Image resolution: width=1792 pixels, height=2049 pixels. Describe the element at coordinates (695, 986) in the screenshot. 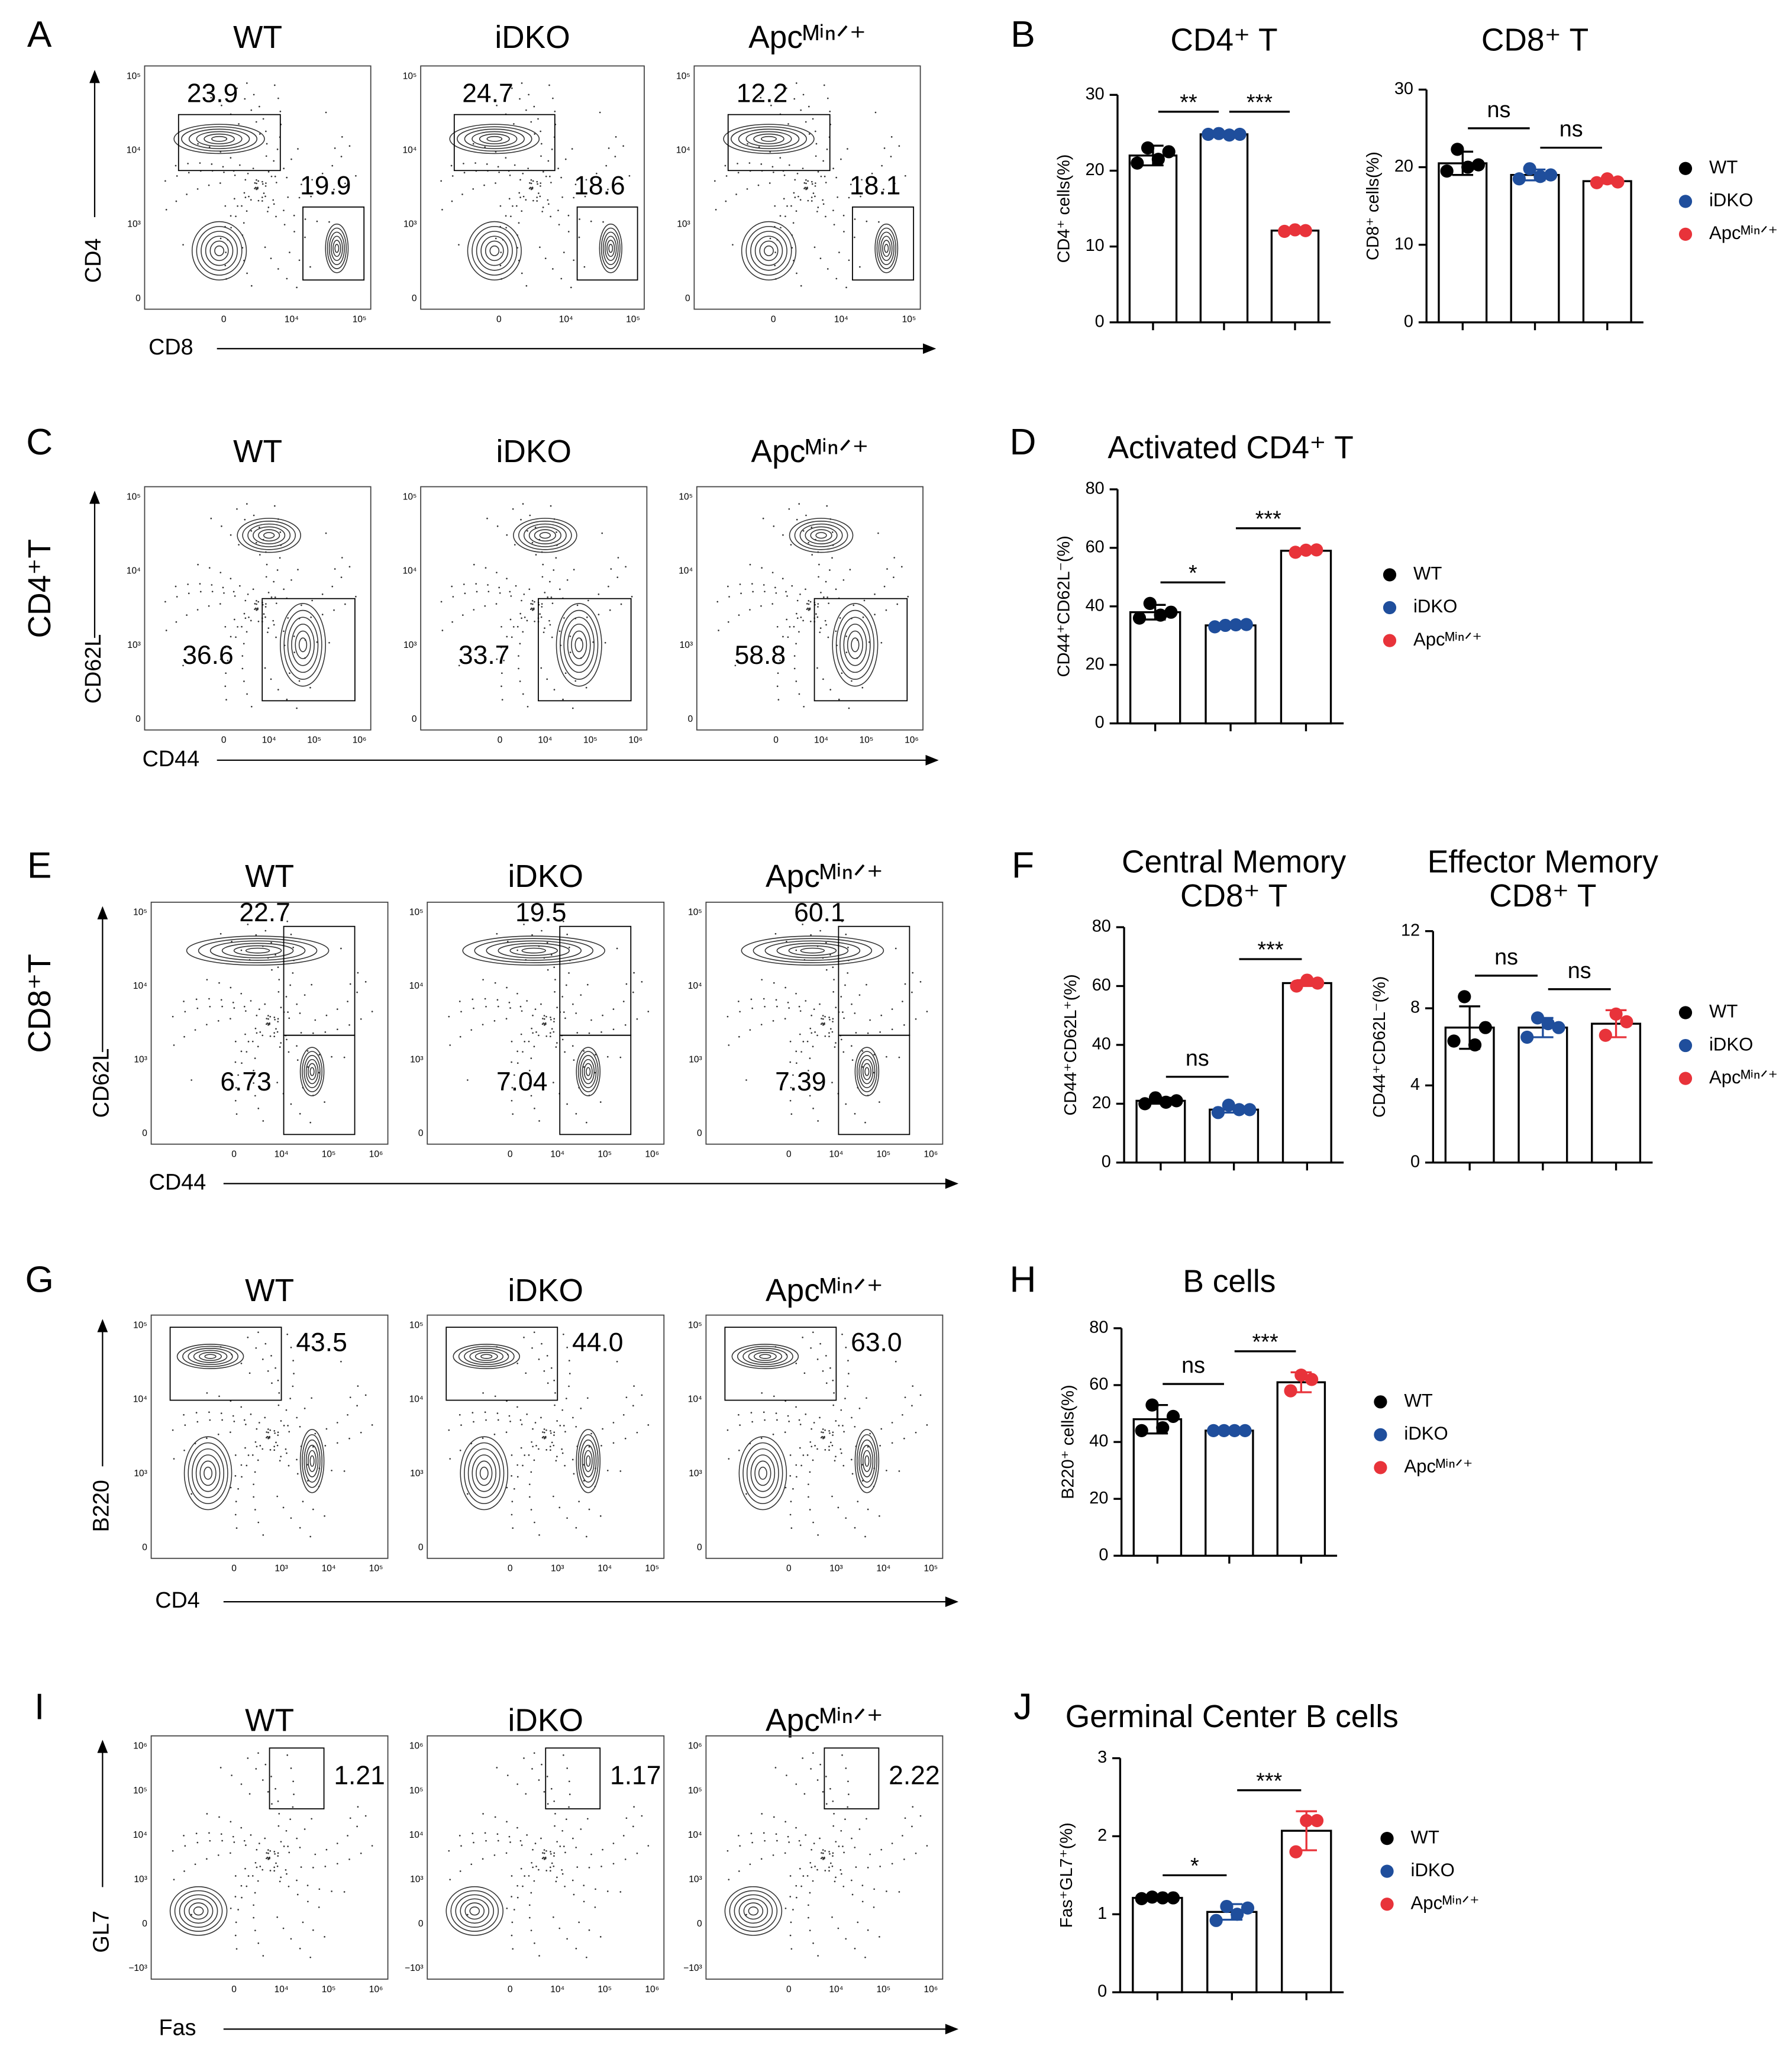

I see `y-tick-label: 10⁴` at that location.